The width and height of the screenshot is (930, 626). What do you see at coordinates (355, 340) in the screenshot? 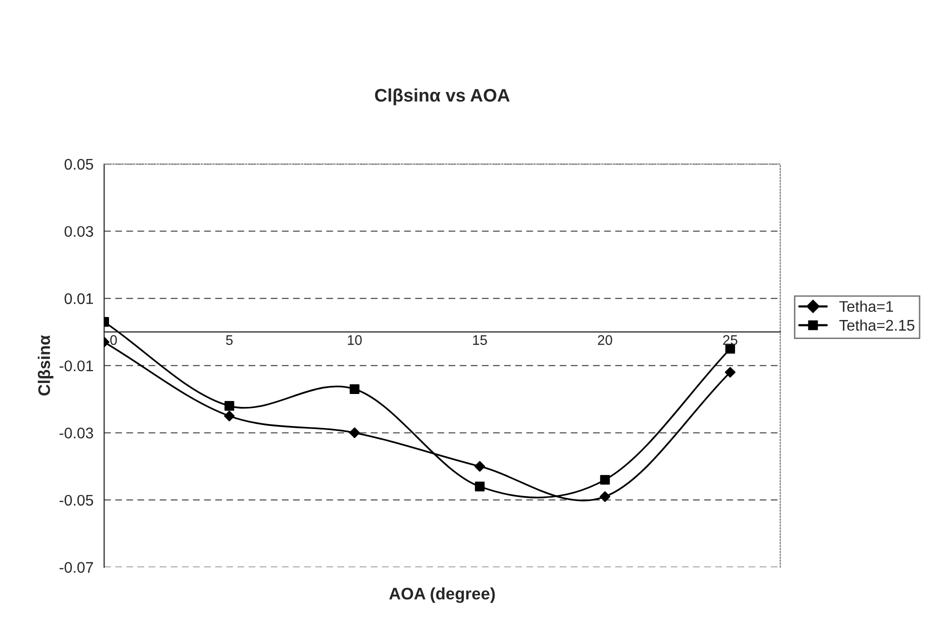
I see `x-tick-label: 10` at bounding box center [355, 340].